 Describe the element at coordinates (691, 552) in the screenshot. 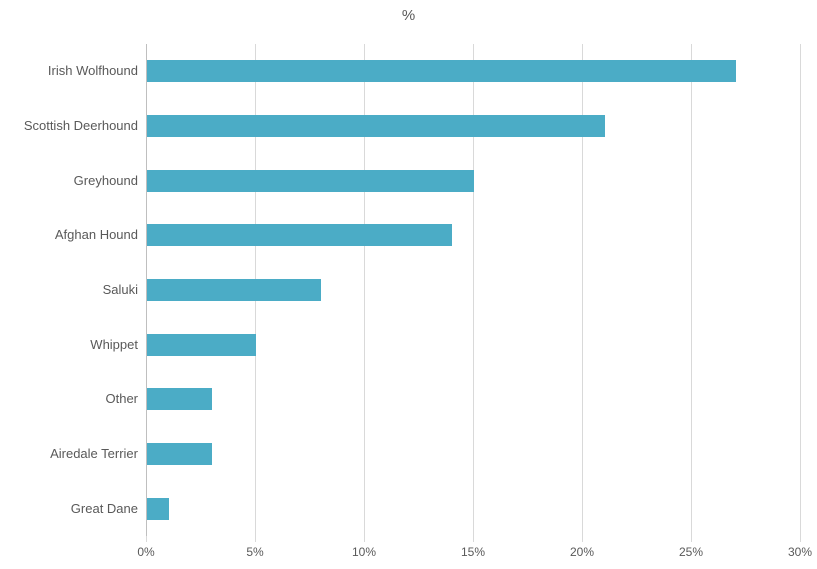

I see `x-tick-label: 25%` at that location.